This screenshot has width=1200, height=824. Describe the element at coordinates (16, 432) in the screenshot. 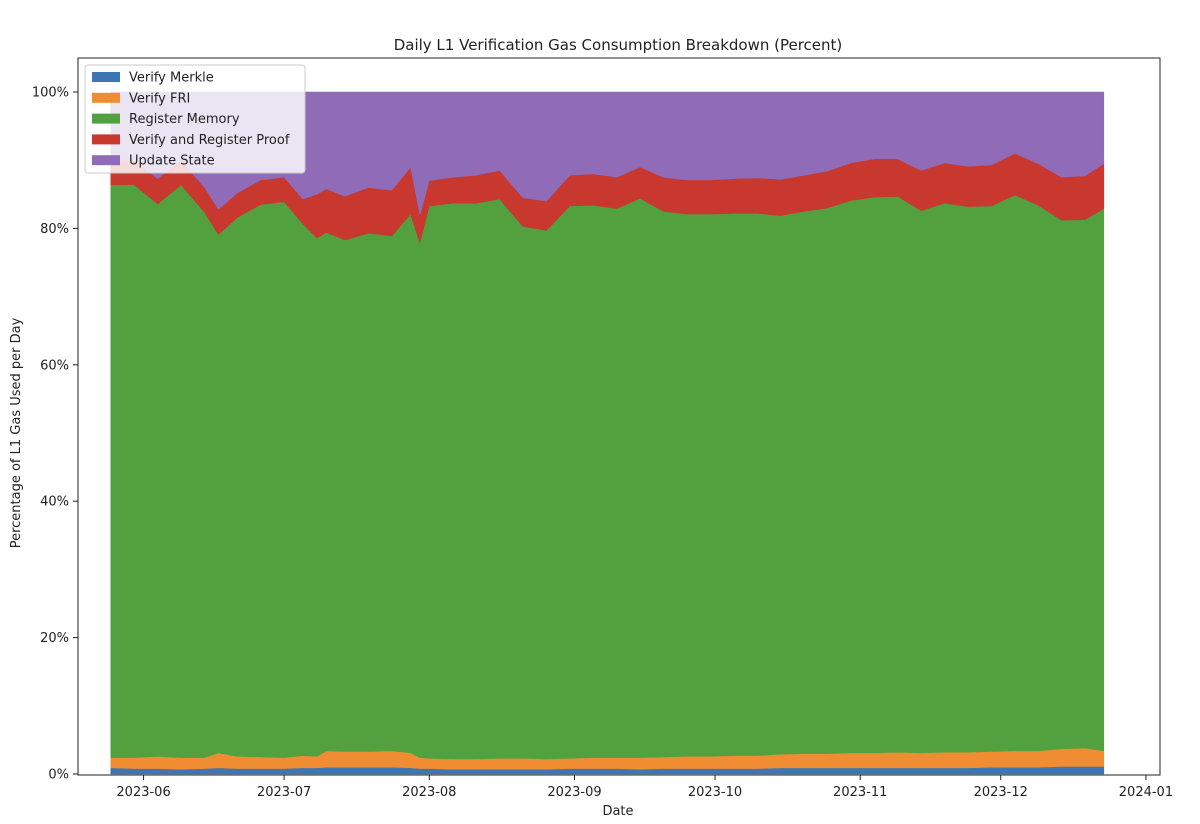

I see `y-axis-title: Percentage of L1 Gas Used per Day` at that location.